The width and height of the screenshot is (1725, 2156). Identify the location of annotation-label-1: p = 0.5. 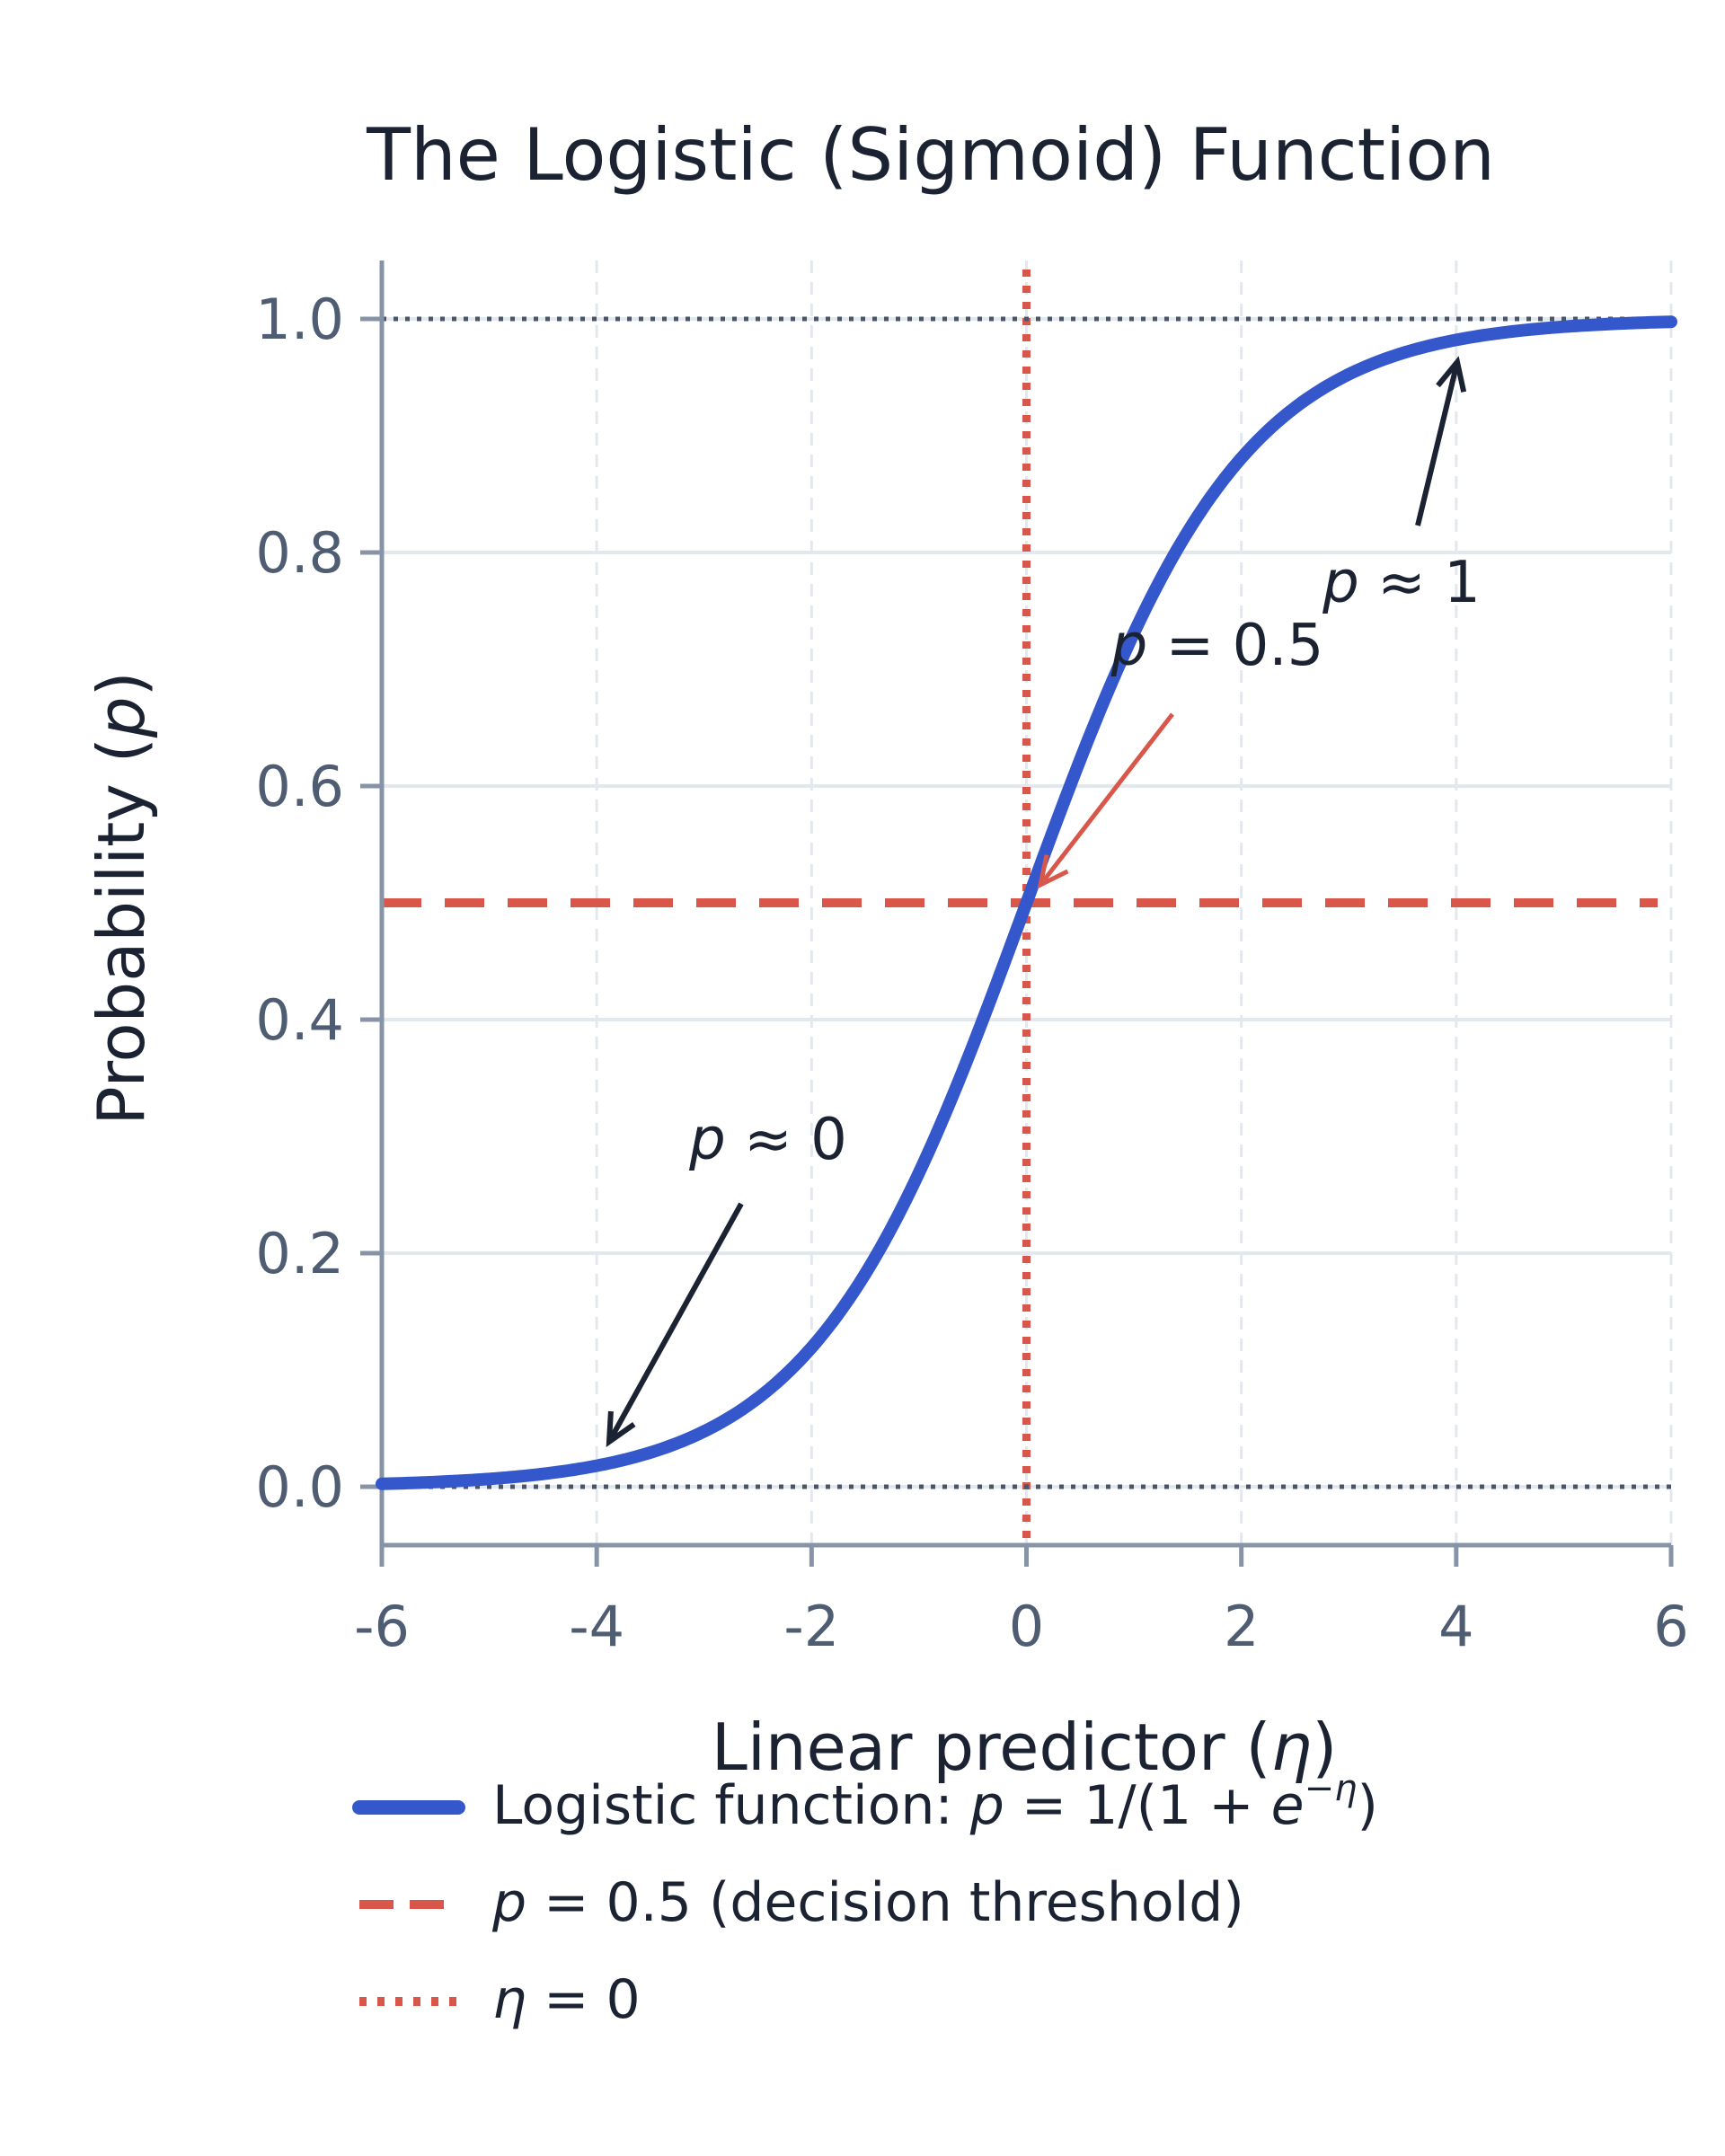
(1217, 646).